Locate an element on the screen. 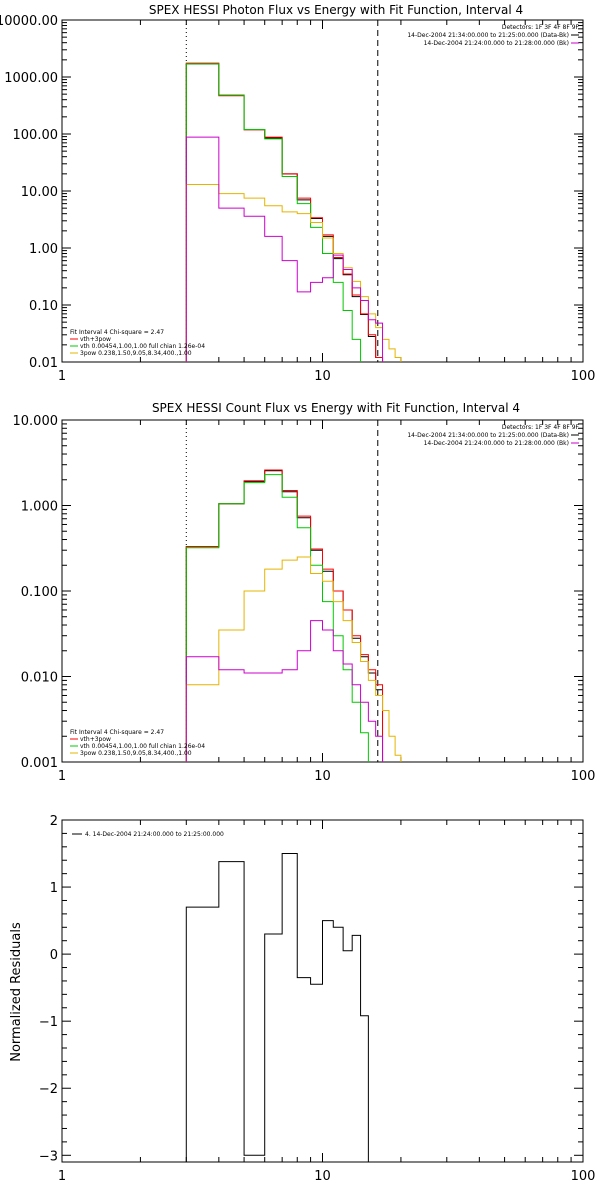 This screenshot has height=1200, width=600. y-tick-label: 0 is located at coordinates (54, 955).